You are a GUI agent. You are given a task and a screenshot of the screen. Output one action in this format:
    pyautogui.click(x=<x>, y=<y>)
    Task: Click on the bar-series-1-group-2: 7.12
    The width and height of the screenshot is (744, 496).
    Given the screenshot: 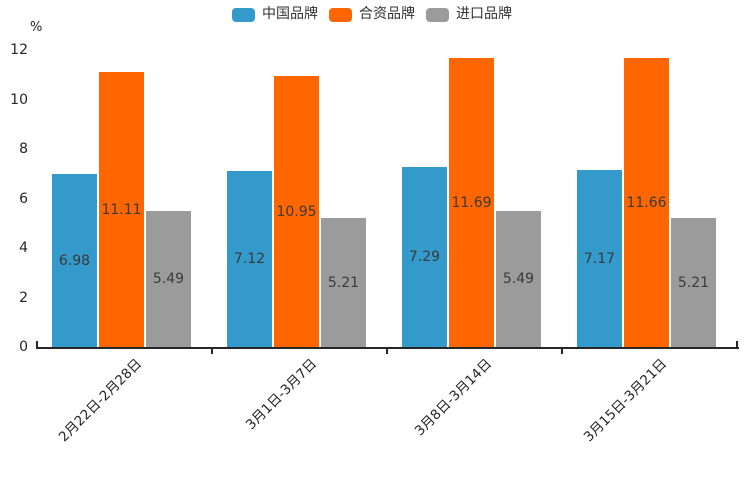 What is the action you would take?
    pyautogui.click(x=249, y=259)
    